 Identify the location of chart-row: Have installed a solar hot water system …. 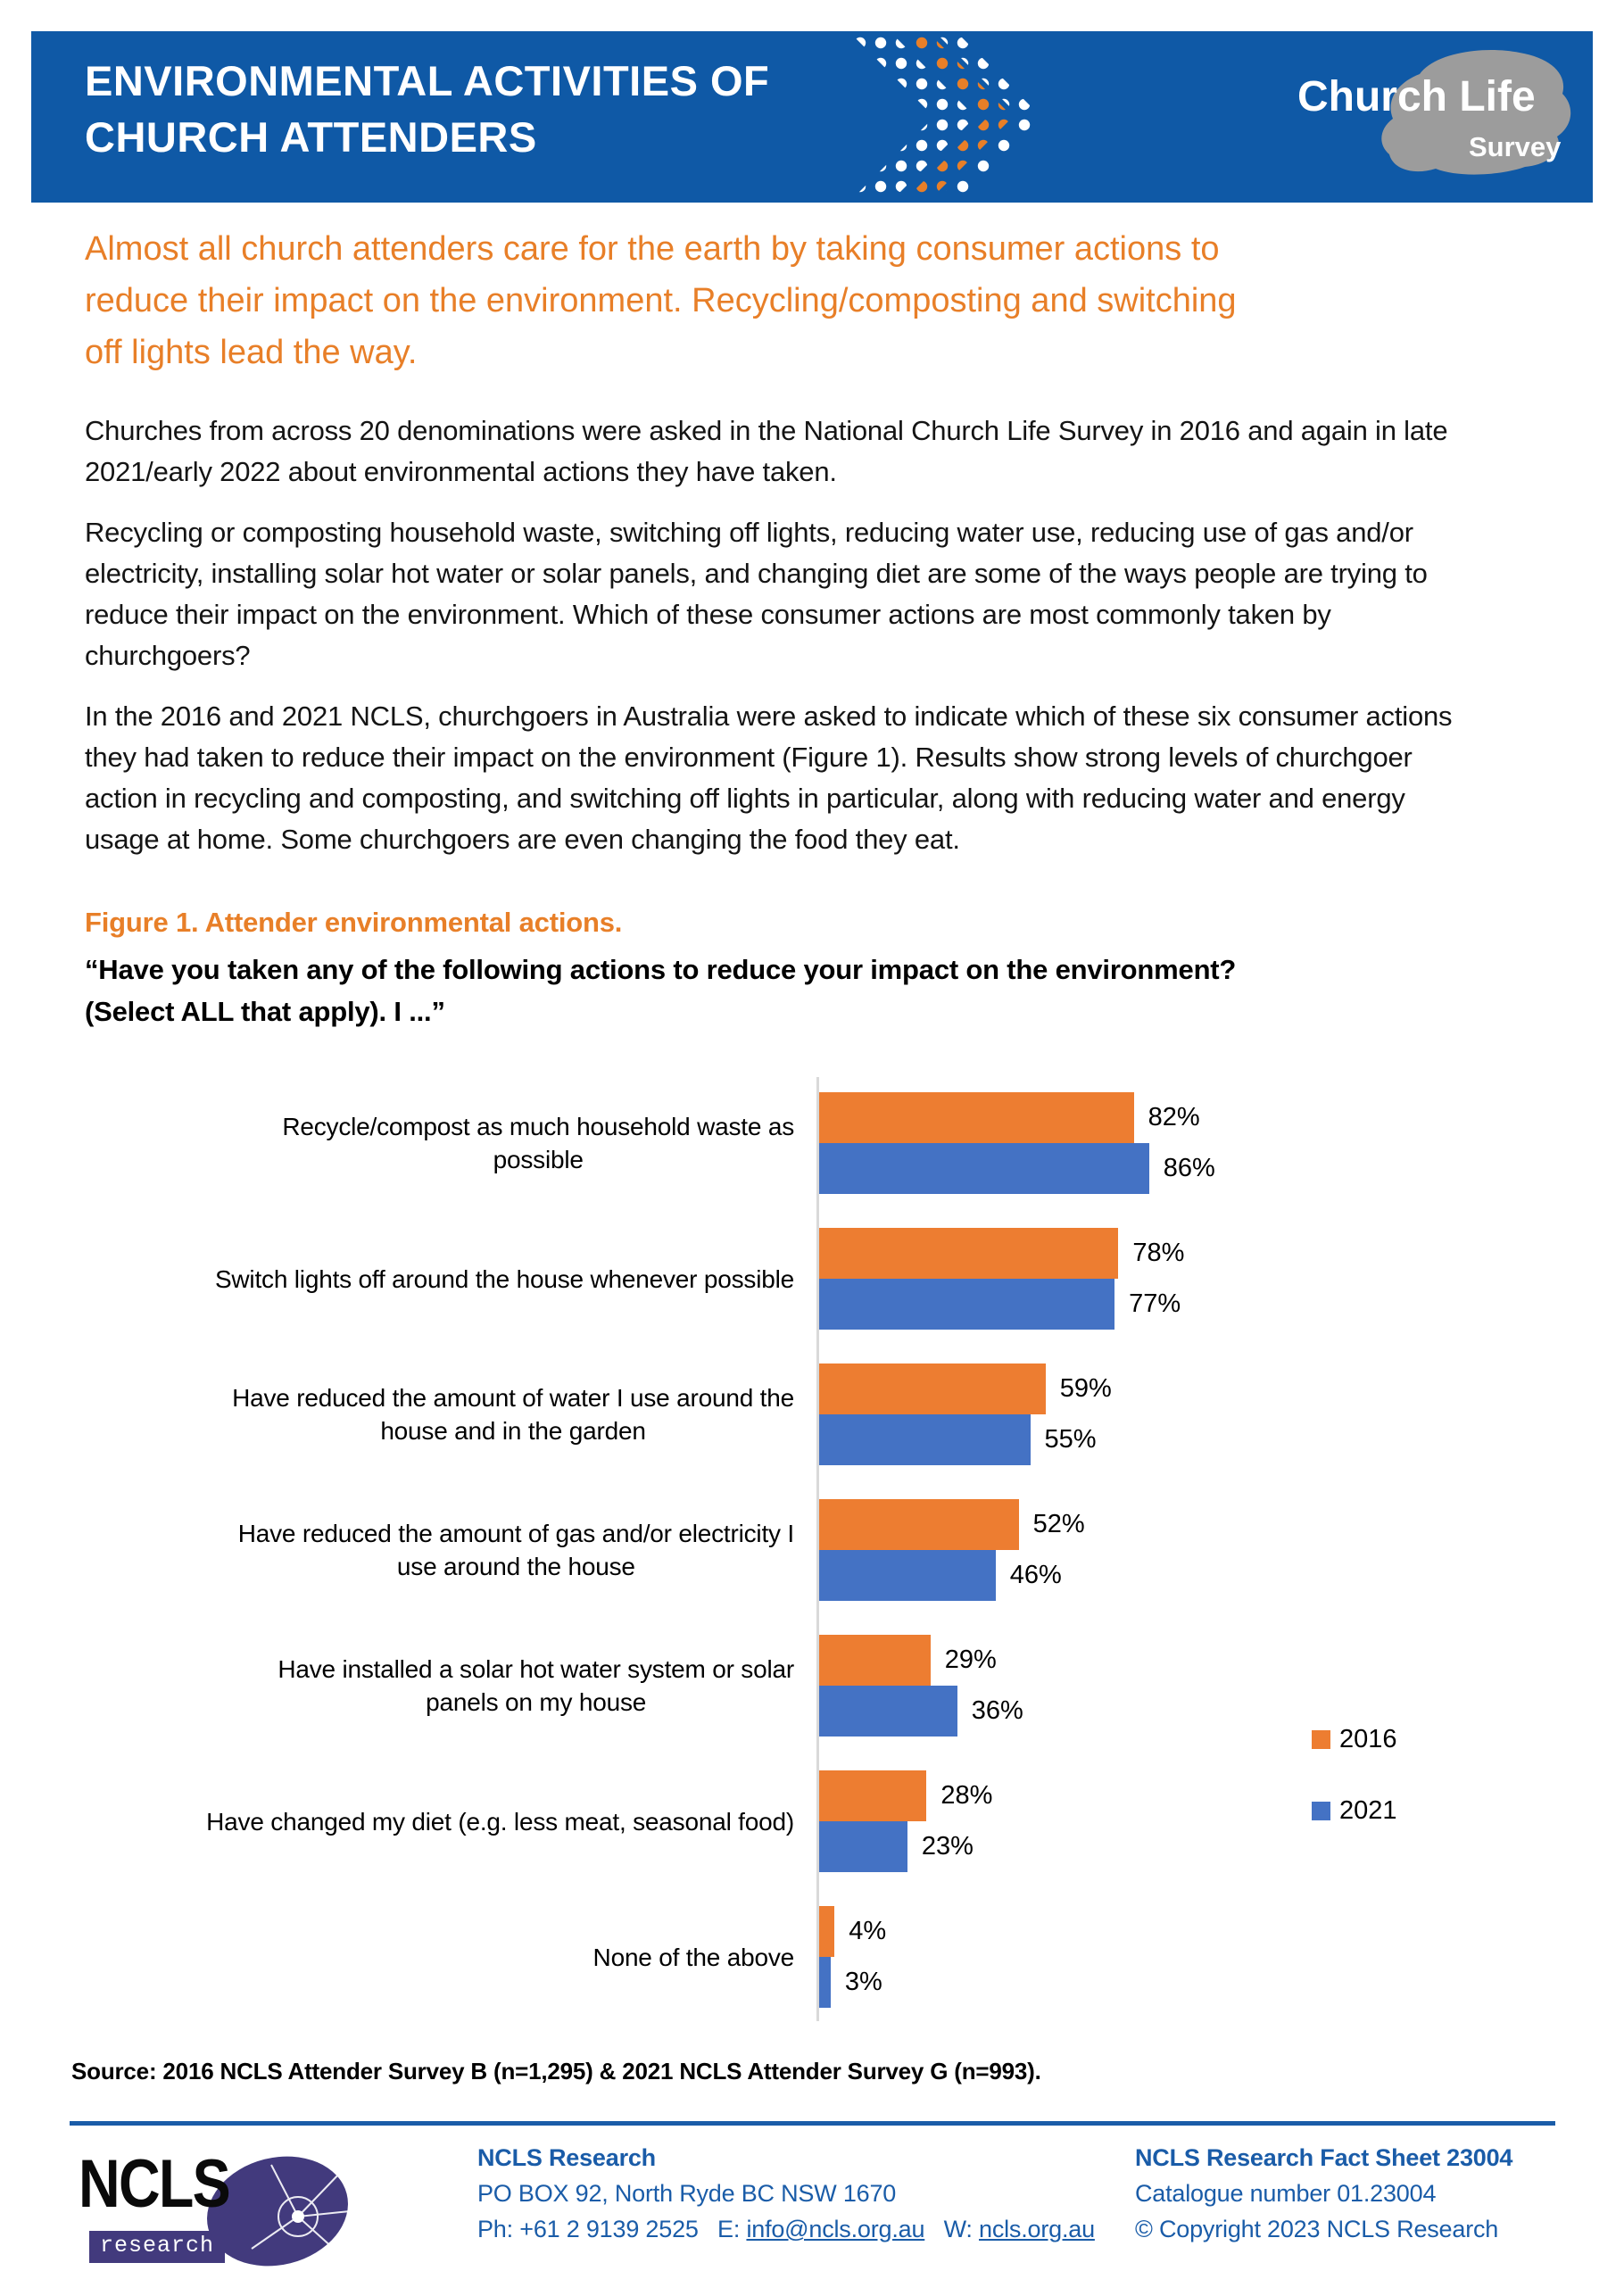
(821, 1685).